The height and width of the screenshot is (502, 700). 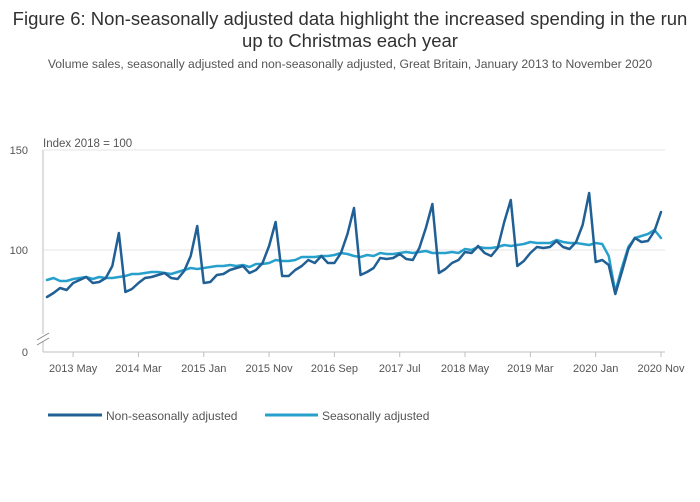 I want to click on unit-label: Index 2018 = 100, so click(x=87, y=144).